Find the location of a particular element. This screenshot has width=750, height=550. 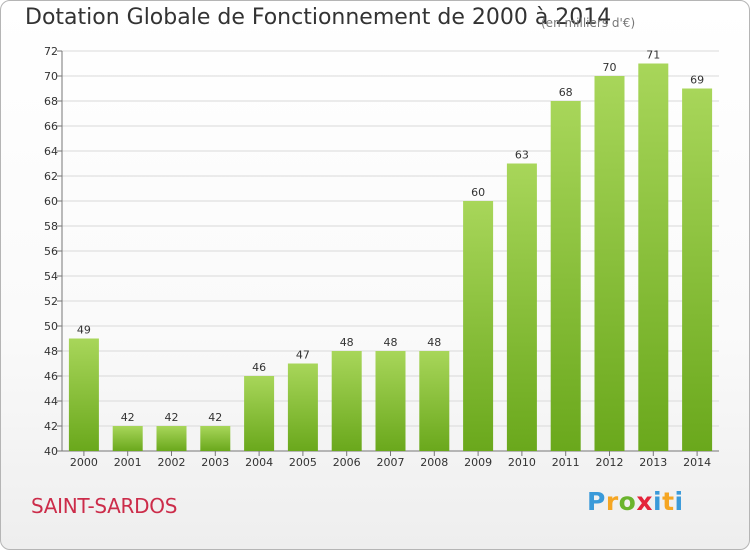

data-label: 71 is located at coordinates (653, 55).